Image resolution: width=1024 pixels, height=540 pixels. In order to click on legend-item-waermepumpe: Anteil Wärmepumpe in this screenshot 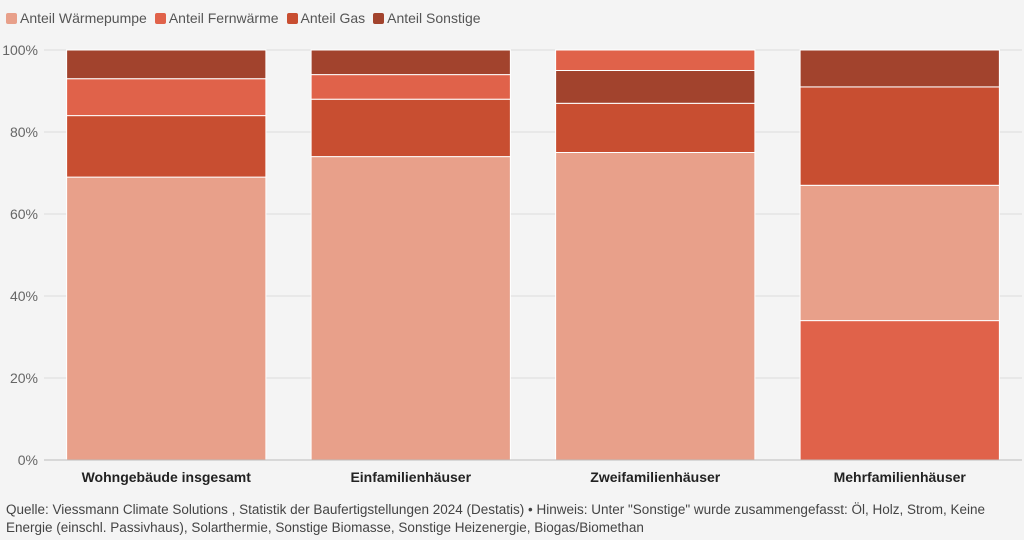, I will do `click(76, 18)`.